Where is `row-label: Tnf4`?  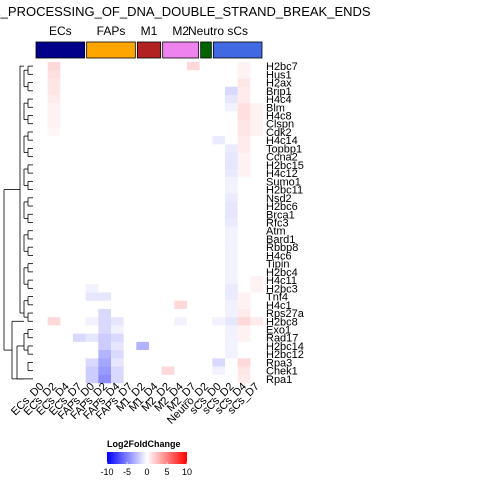
row-label: Tnf4 is located at coordinates (277, 298).